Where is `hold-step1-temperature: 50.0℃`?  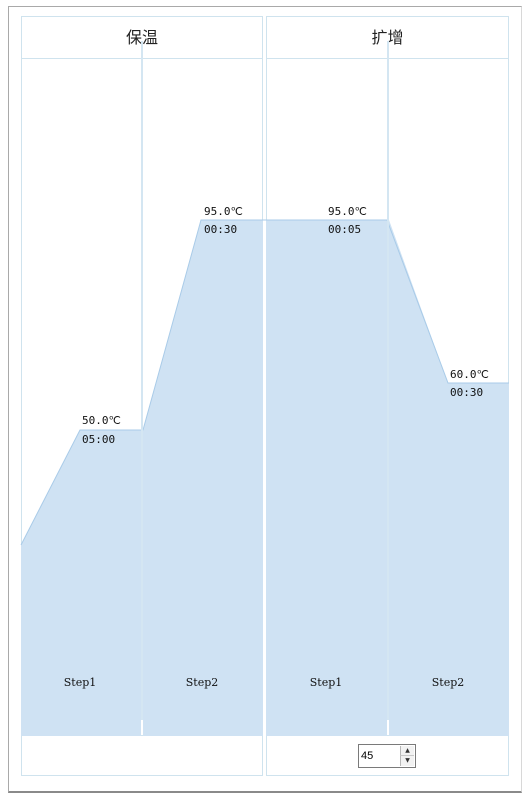
hold-step1-temperature: 50.0℃ is located at coordinates (101, 420).